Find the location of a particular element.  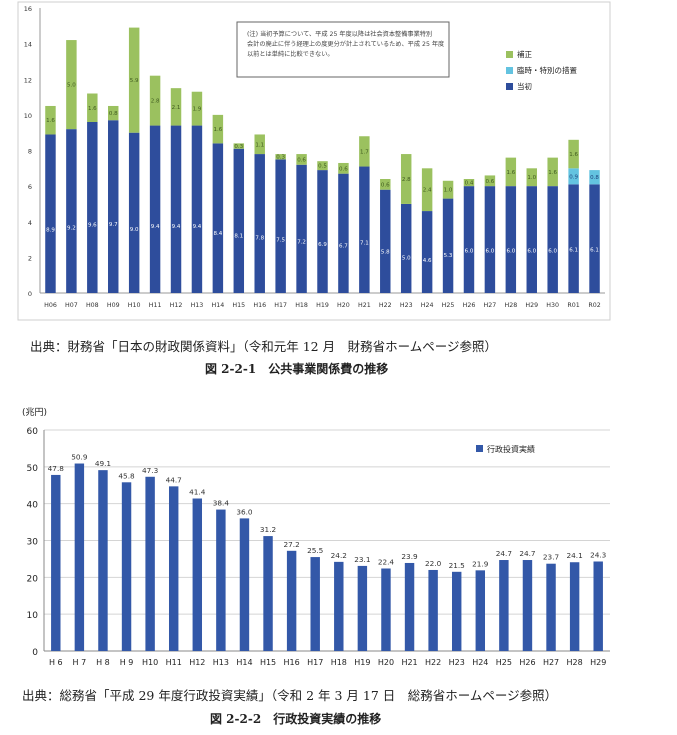

chart1-data-label: 9.2 is located at coordinates (71, 228).